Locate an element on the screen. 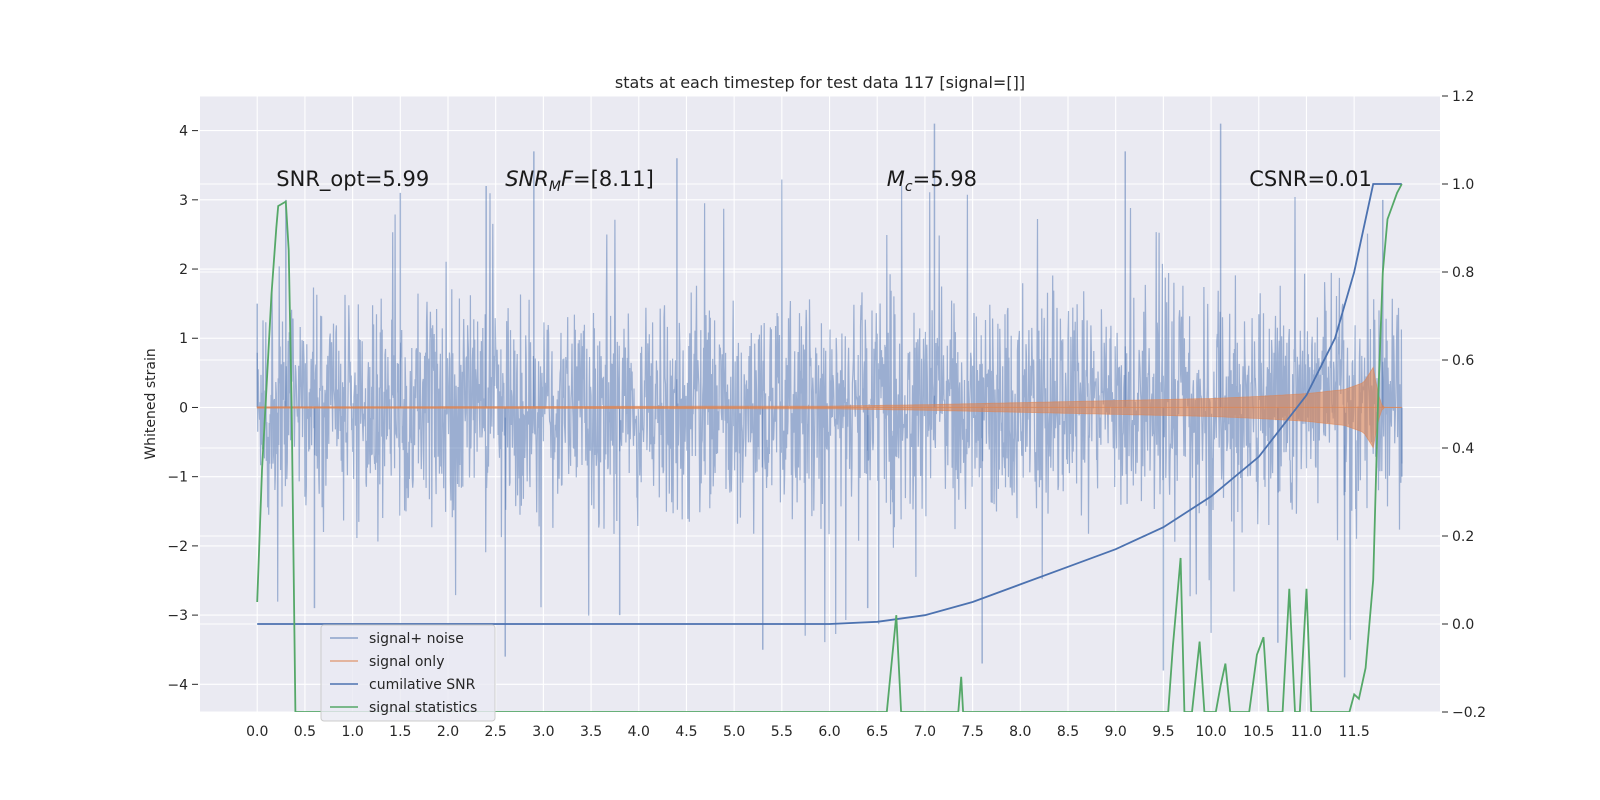 The height and width of the screenshot is (800, 1600). annotation: SNR_opt=5.99 is located at coordinates (352, 179).